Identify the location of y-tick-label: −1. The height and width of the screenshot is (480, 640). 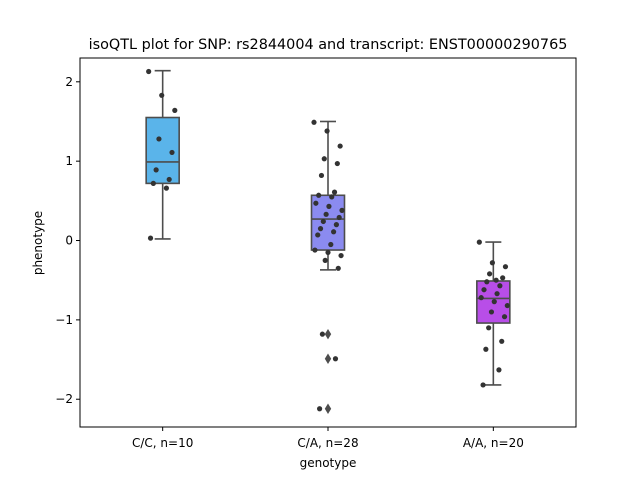
(64, 320).